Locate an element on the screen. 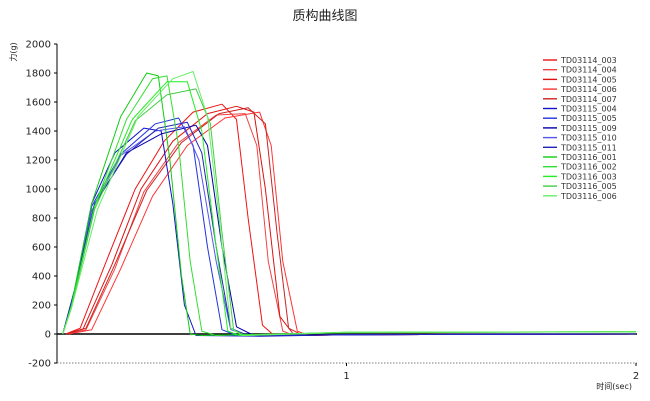 The width and height of the screenshot is (650, 401). y-tick-label: 800 is located at coordinates (41, 219).